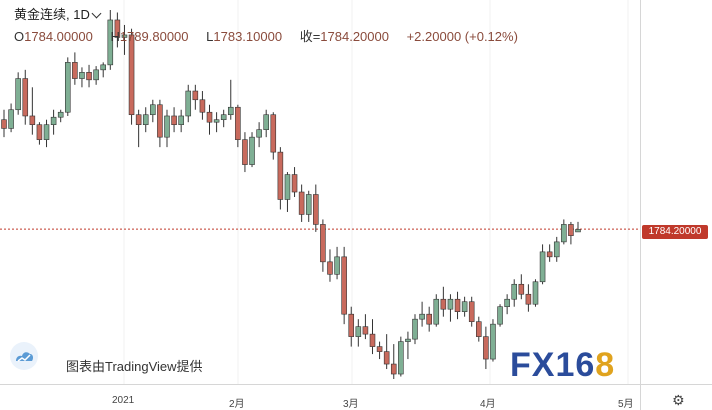  What do you see at coordinates (24, 356) in the screenshot?
I see `tradingview-logo-icon` at bounding box center [24, 356].